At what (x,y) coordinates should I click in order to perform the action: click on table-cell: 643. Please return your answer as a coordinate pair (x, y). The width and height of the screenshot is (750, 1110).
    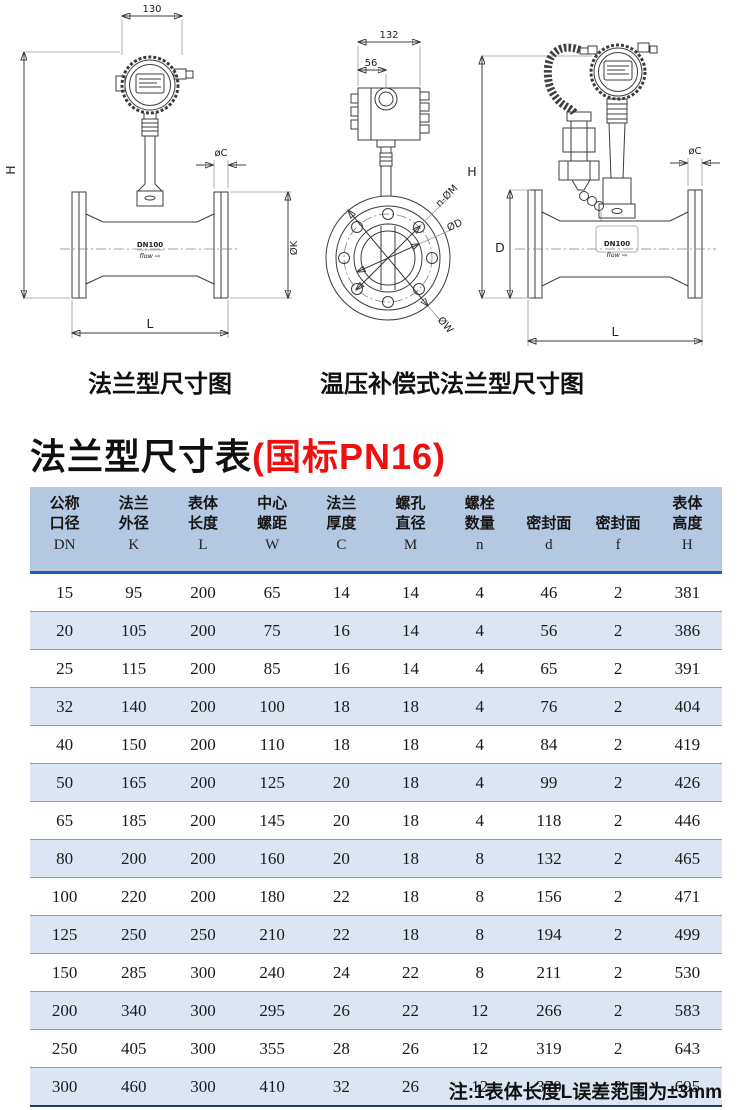
    Looking at the image, I should click on (687, 1048).